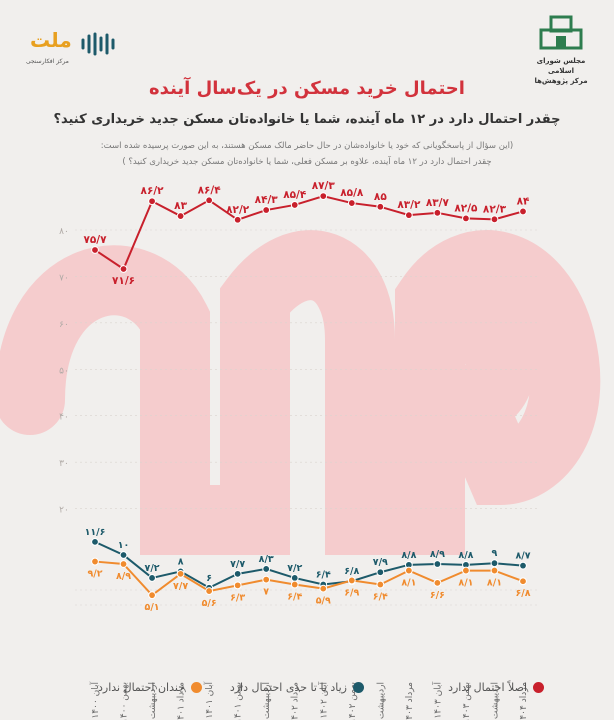  What do you see at coordinates (64, 418) in the screenshot?
I see `y-tick-label: ۴۰` at bounding box center [64, 418].